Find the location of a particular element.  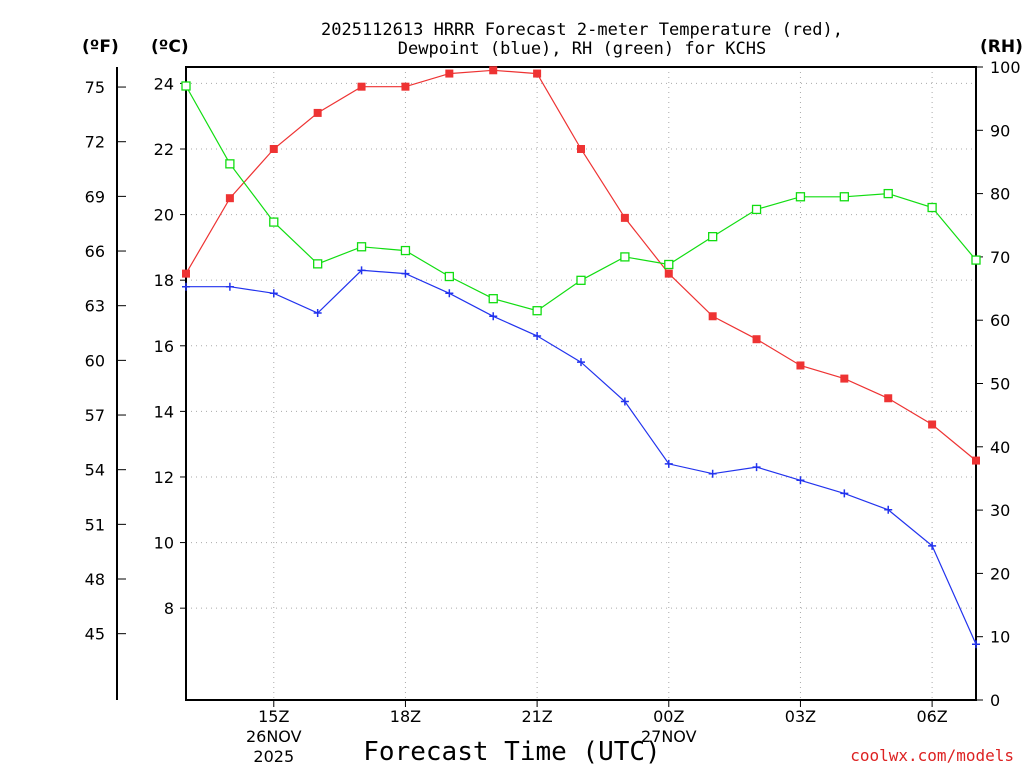

fahrenheit-unit-label: (ºF) is located at coordinates (100, 47).